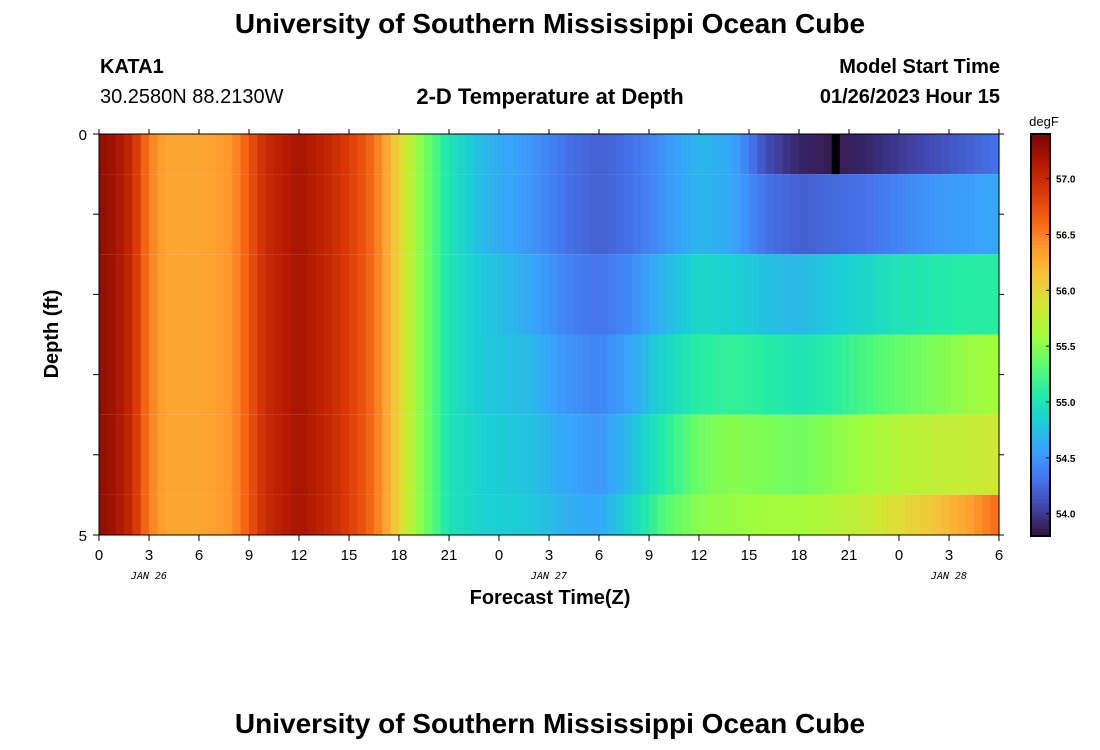 Image resolution: width=1100 pixels, height=750 pixels. Describe the element at coordinates (835, 154) in the screenshot. I see `missing-data-marker` at that location.